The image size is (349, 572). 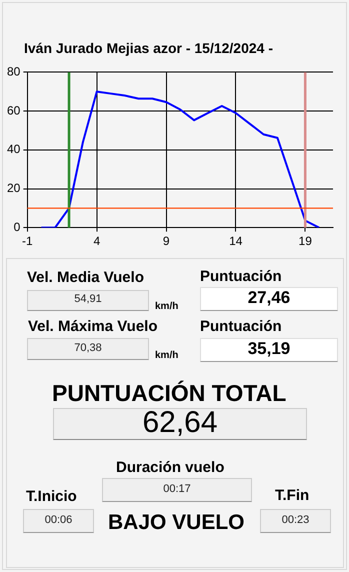 What do you see at coordinates (236, 241) in the screenshot?
I see `x-tick-label: 14` at bounding box center [236, 241].